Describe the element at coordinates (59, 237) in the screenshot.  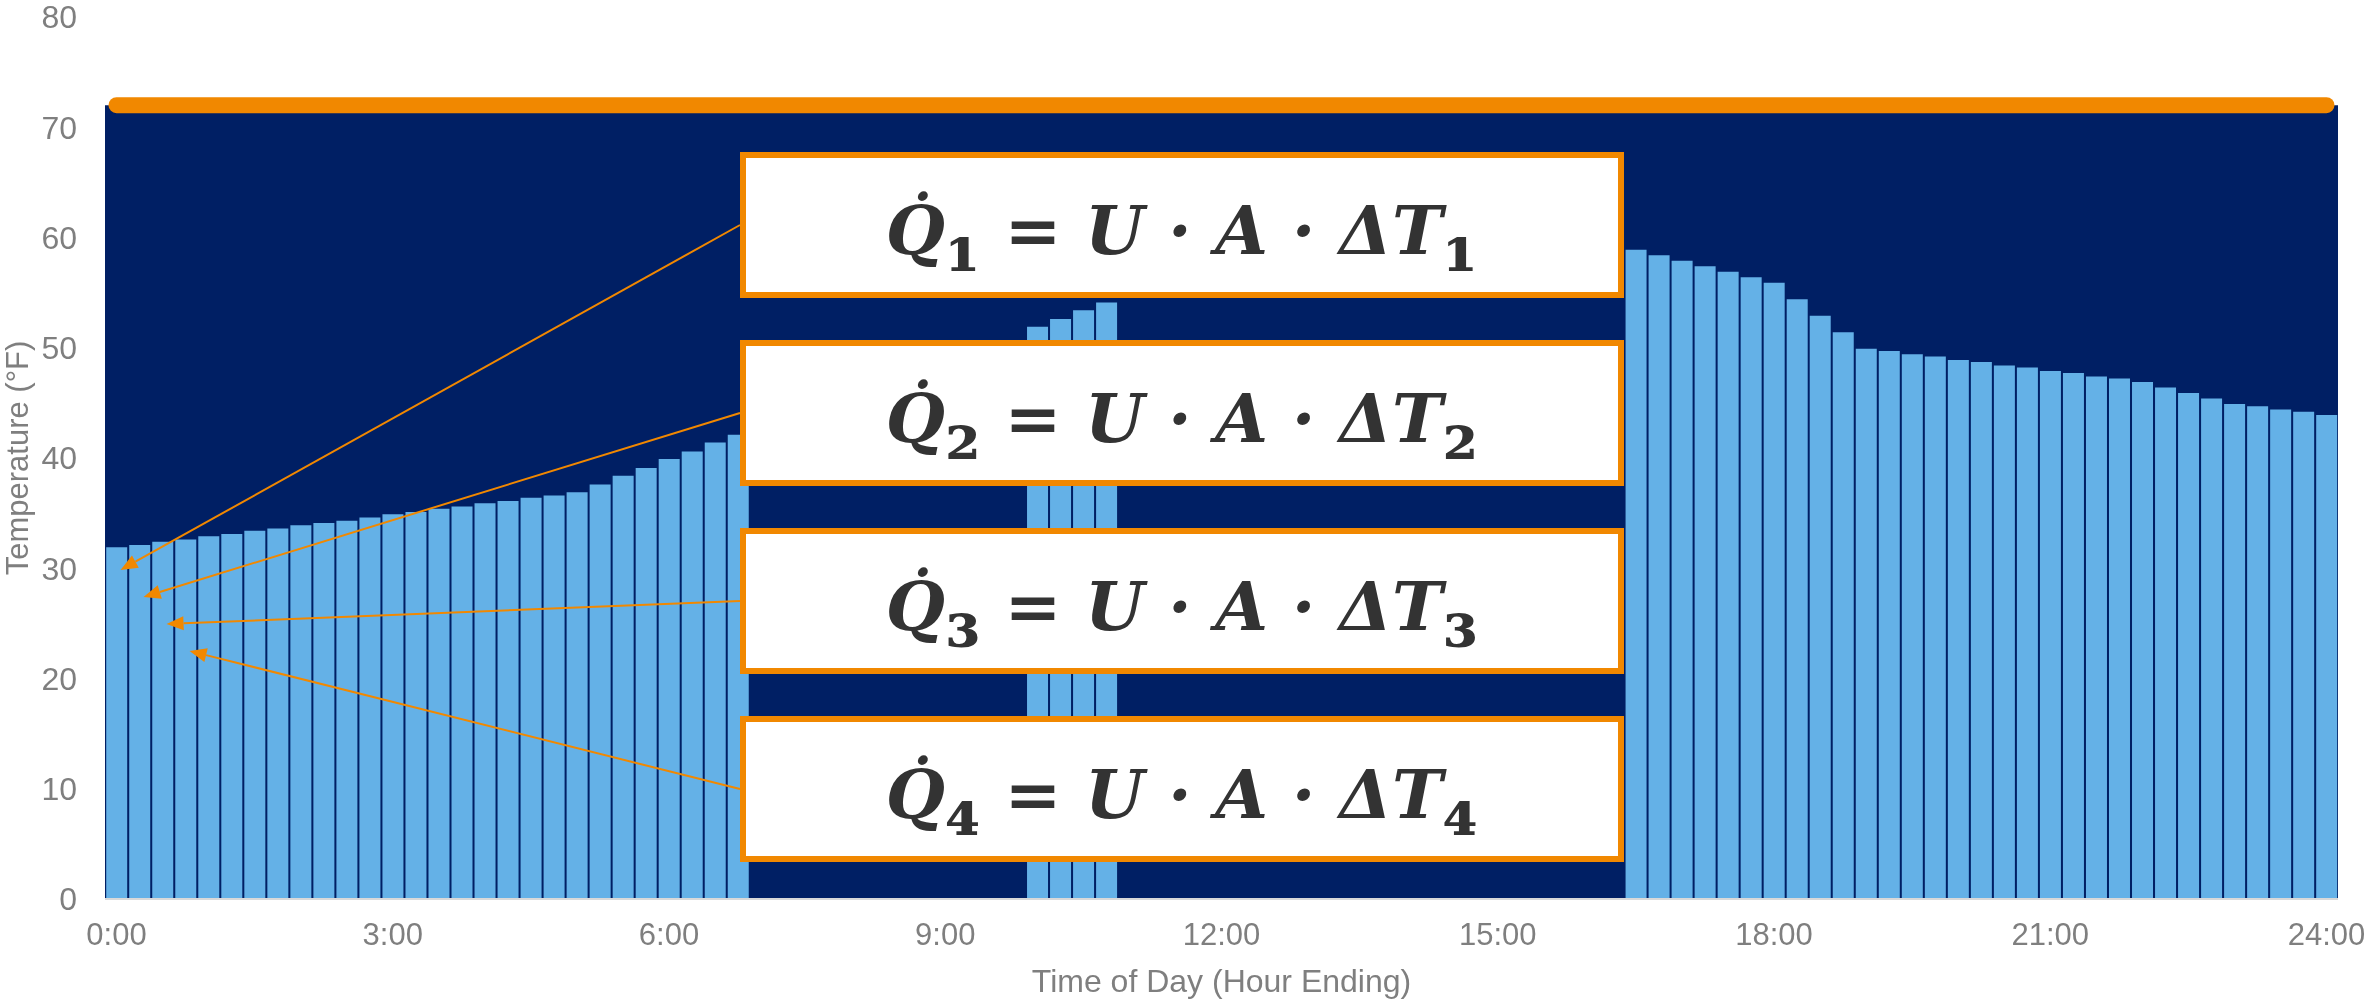
I see `y-tick-label: 60` at that location.